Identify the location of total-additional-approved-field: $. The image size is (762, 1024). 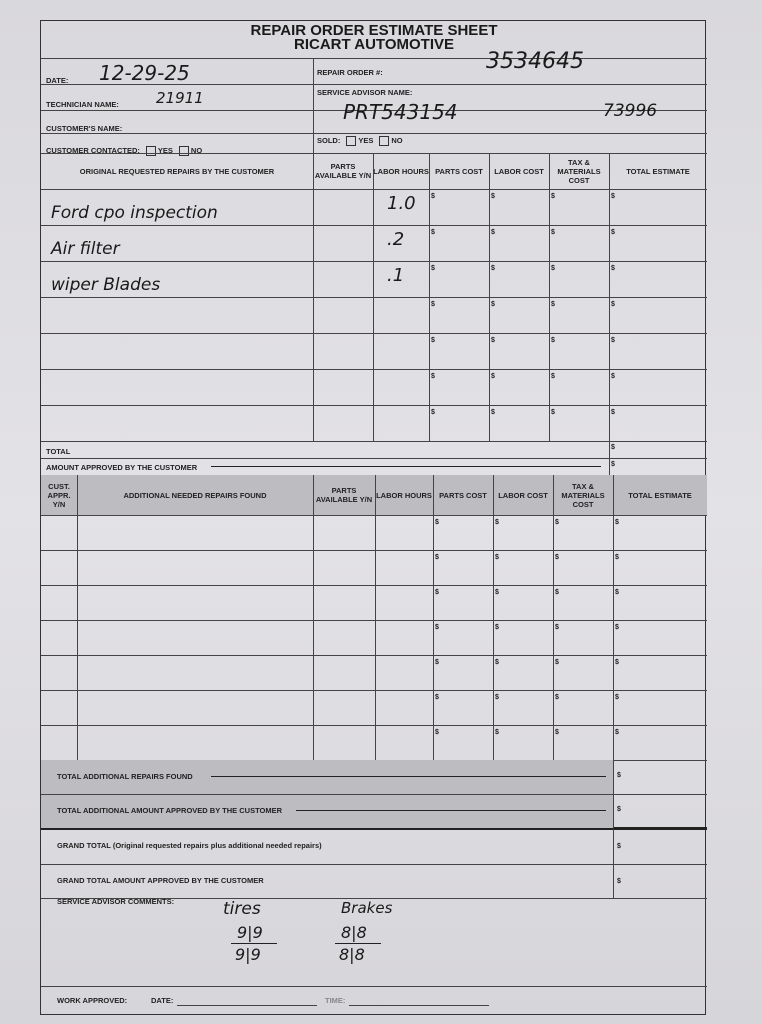
(619, 809).